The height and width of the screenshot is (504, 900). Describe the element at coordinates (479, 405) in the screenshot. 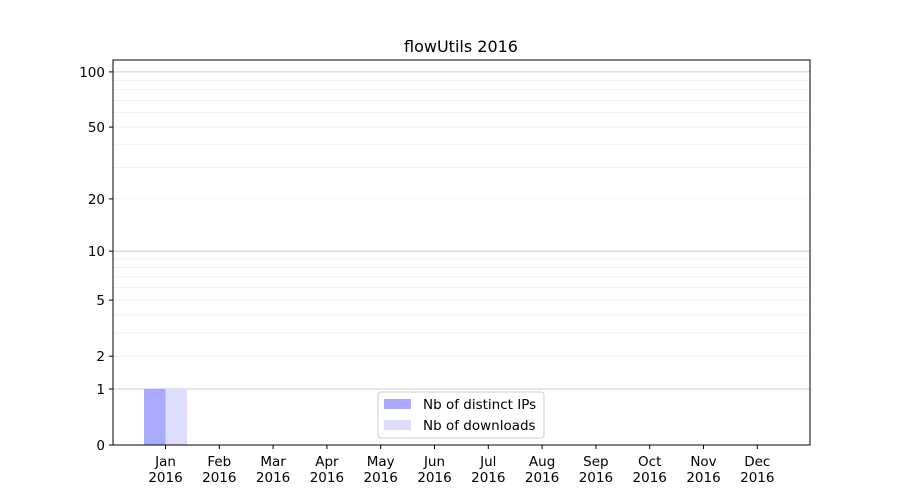

I see `legend-label-ips: Nb of distinct IPs` at that location.